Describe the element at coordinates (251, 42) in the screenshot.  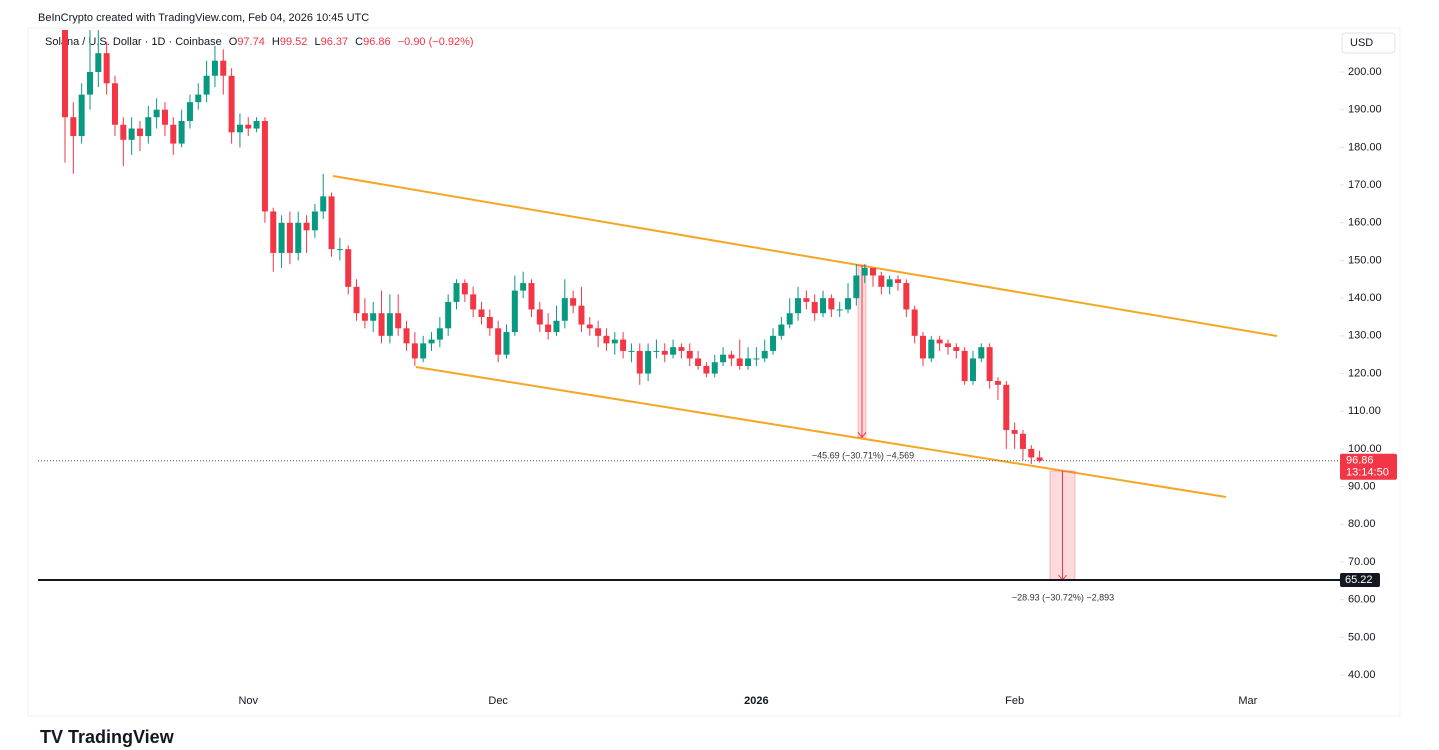
I see `ohlc-value: 97.74` at that location.